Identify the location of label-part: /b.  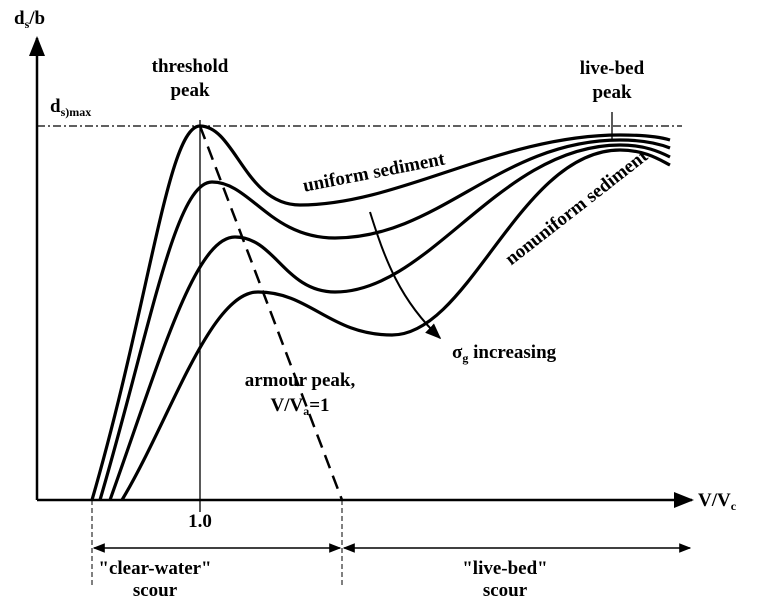
(36, 18).